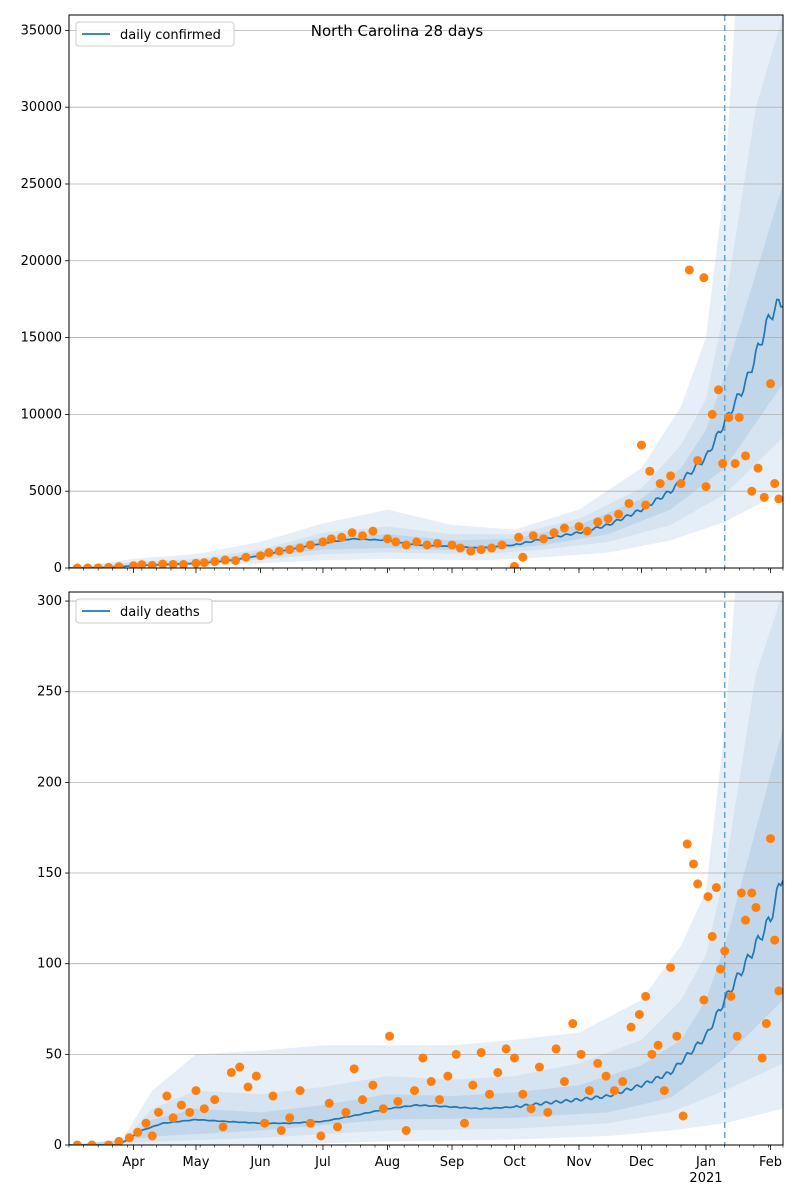  What do you see at coordinates (770, 1162) in the screenshot?
I see `x-tick-label: Feb` at bounding box center [770, 1162].